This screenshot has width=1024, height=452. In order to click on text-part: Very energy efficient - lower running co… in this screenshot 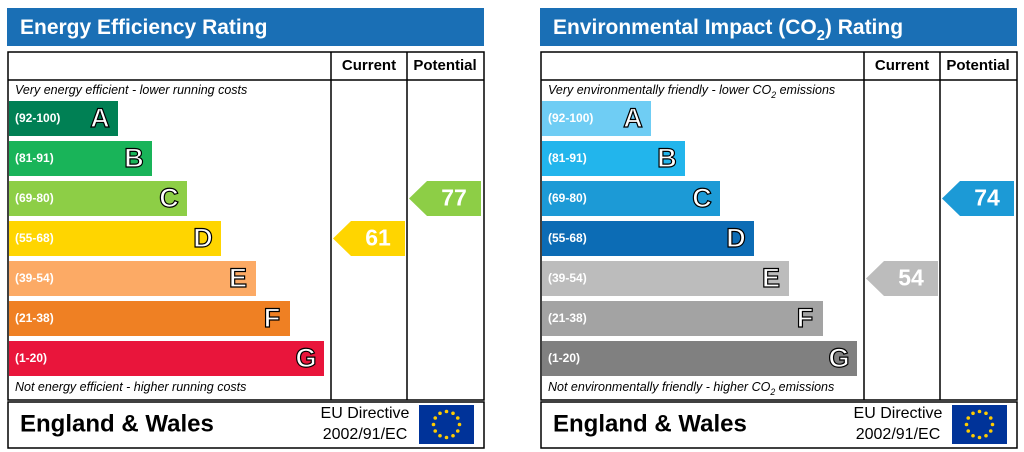, I will do `click(131, 90)`.